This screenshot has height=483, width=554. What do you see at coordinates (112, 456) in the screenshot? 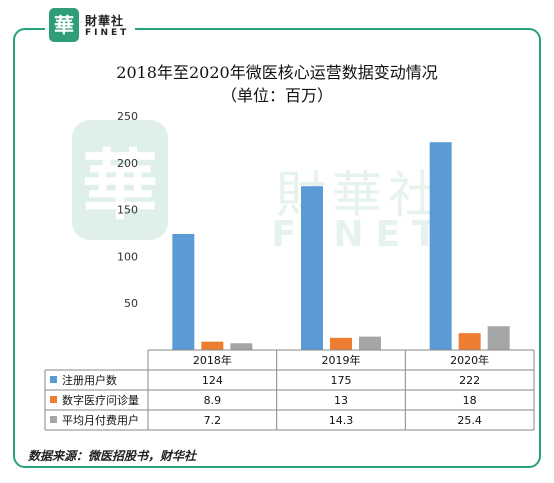
I see `data-source: 数据来源：微医招股书，财华社` at bounding box center [112, 456].